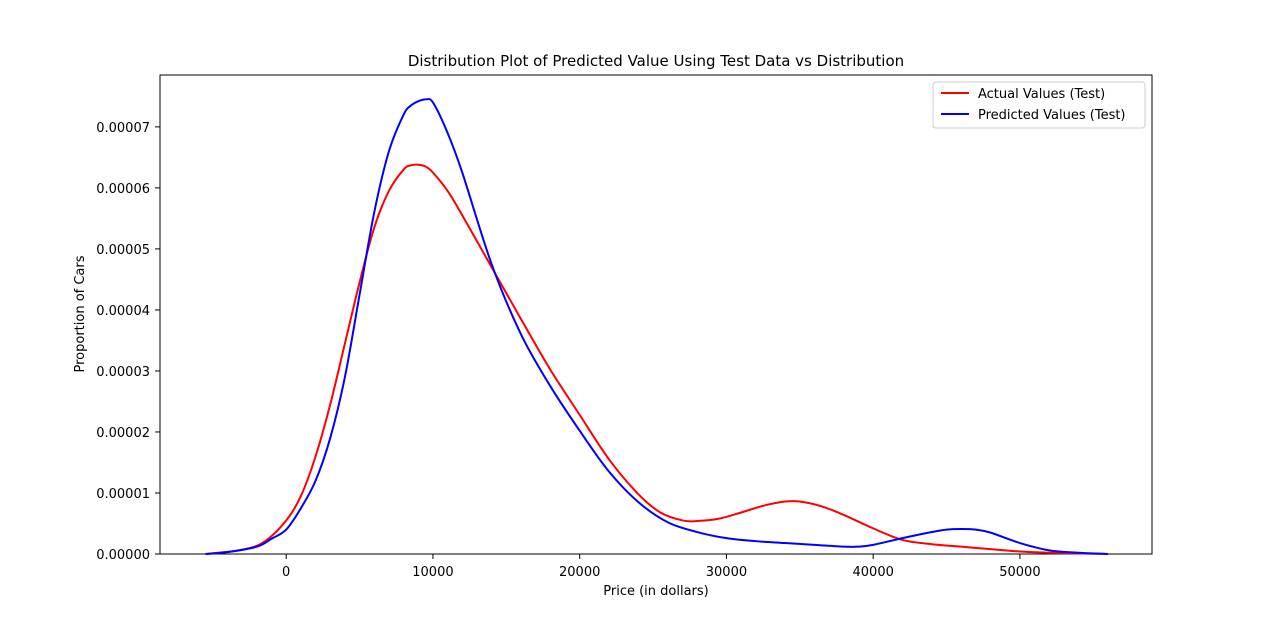  What do you see at coordinates (123, 494) in the screenshot?
I see `y-tick-label: 0.00001` at bounding box center [123, 494].